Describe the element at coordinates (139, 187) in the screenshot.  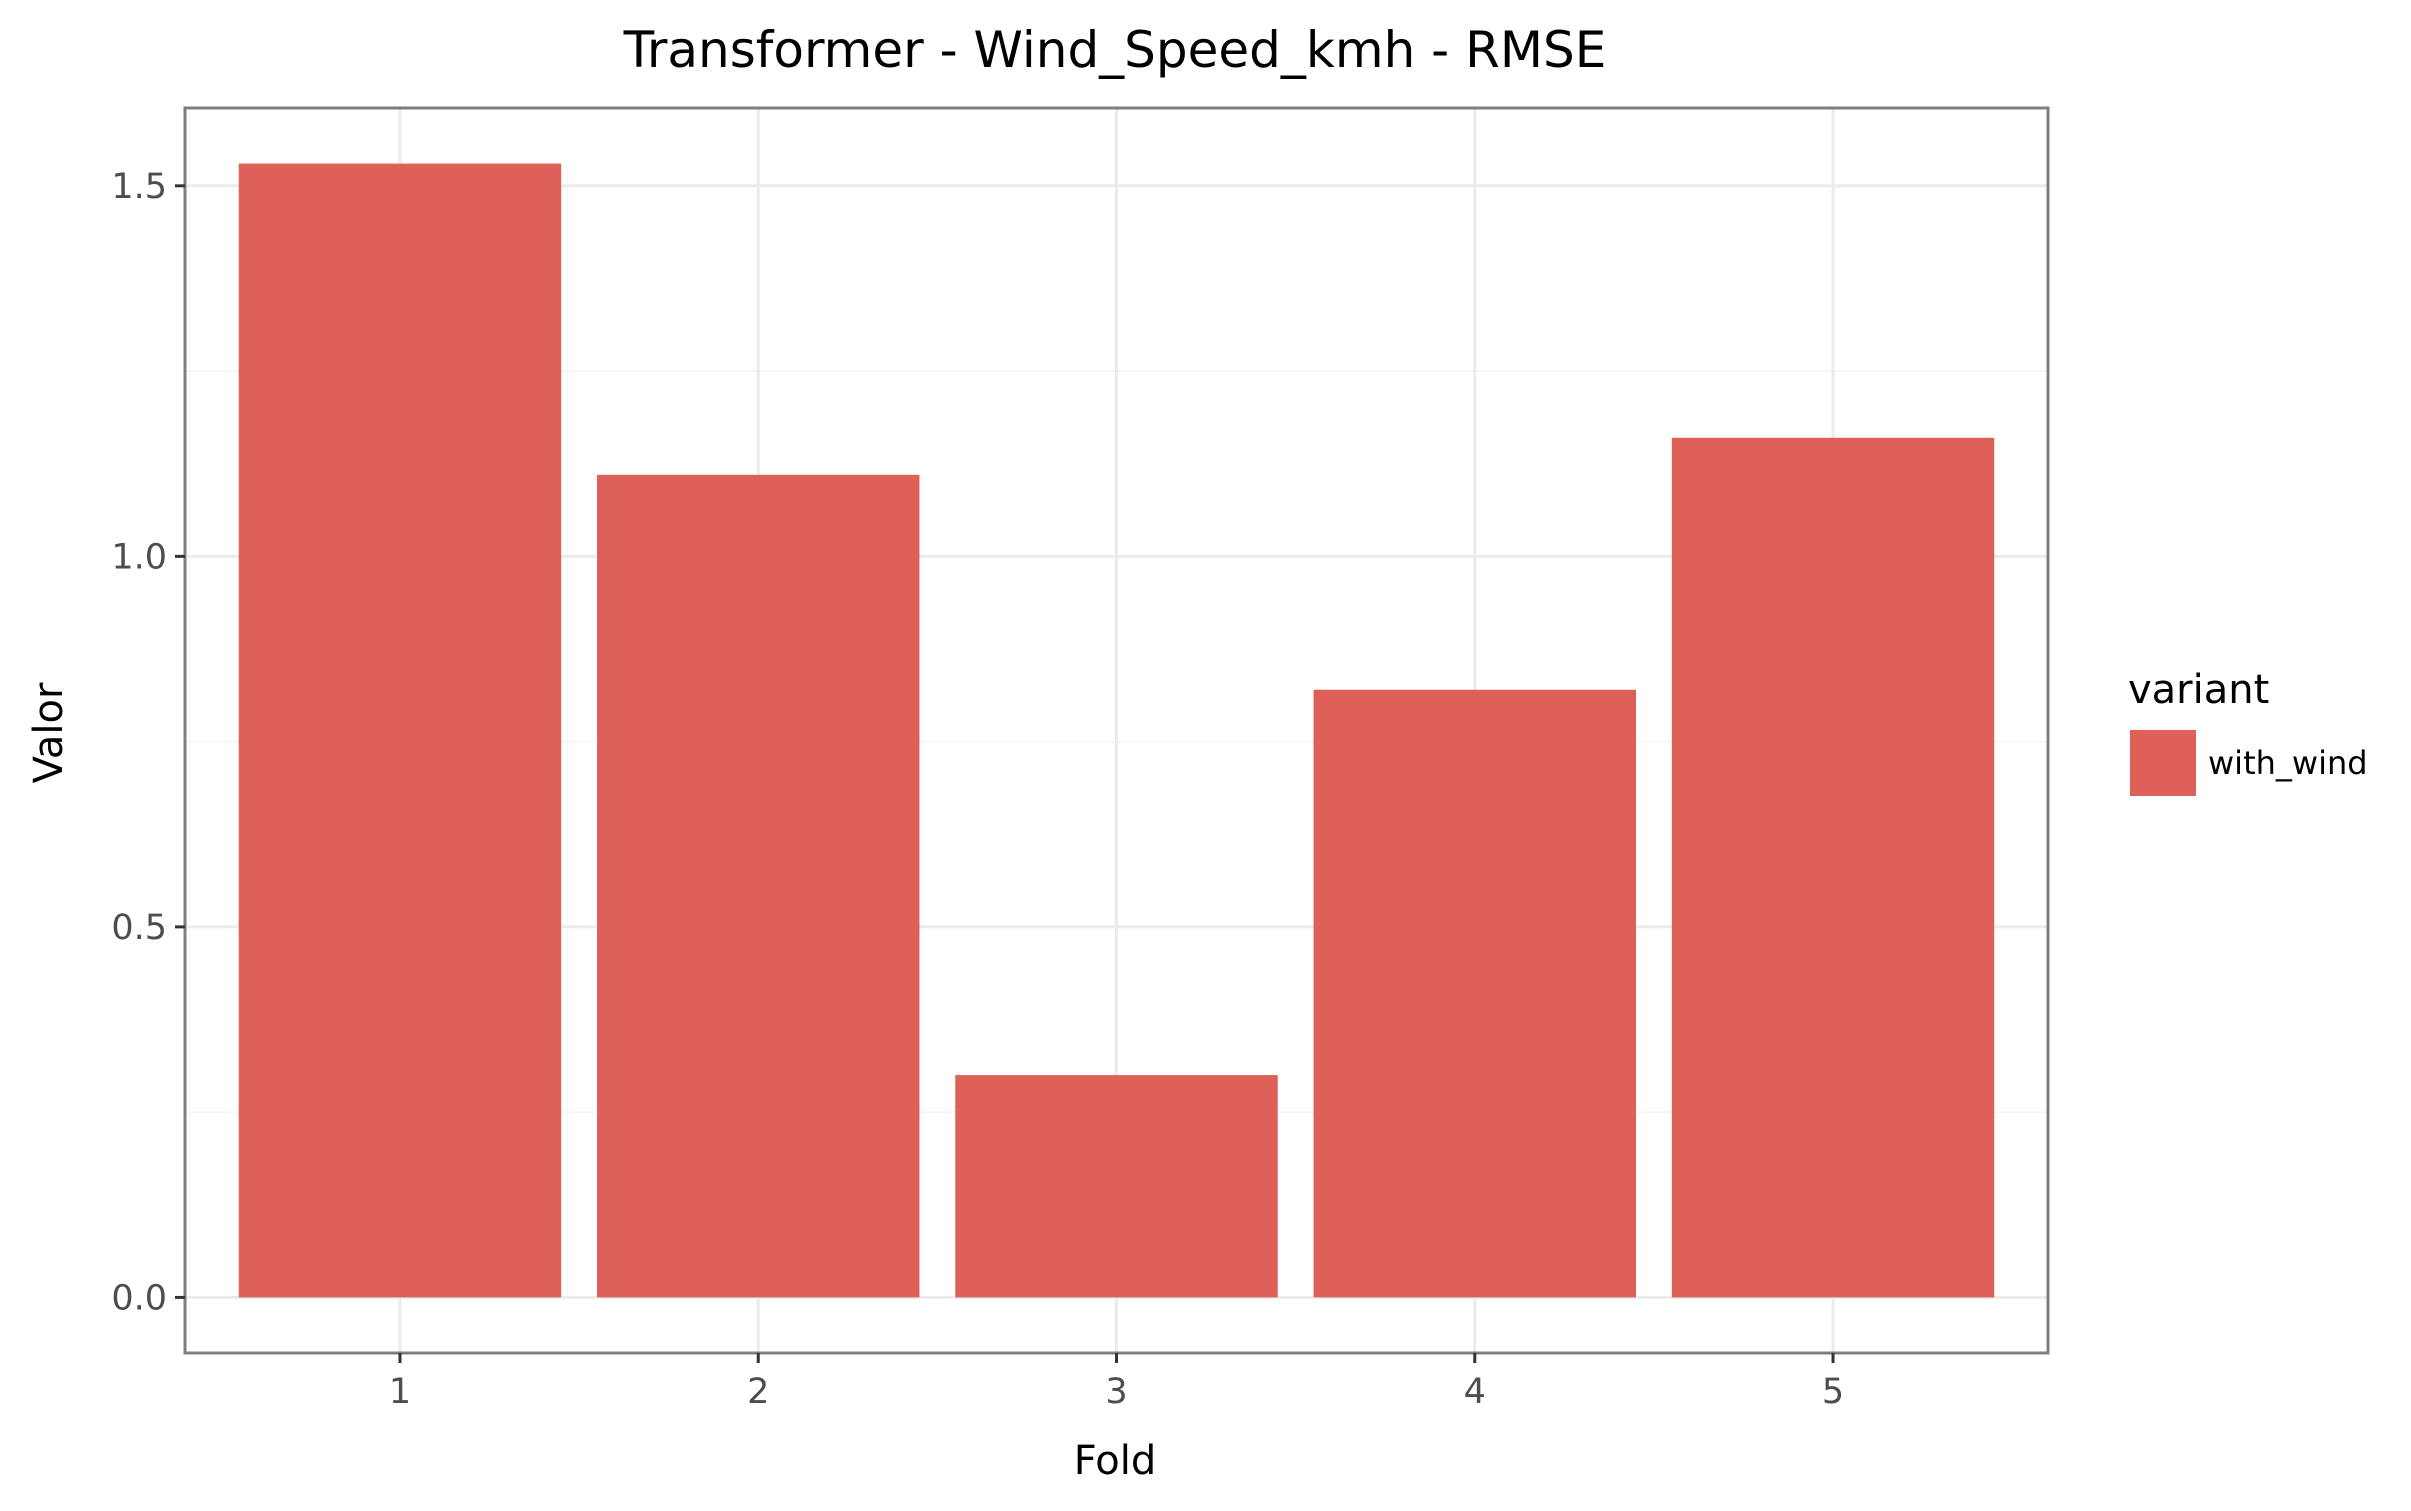
I see `y-tick-label: 1.5` at that location.